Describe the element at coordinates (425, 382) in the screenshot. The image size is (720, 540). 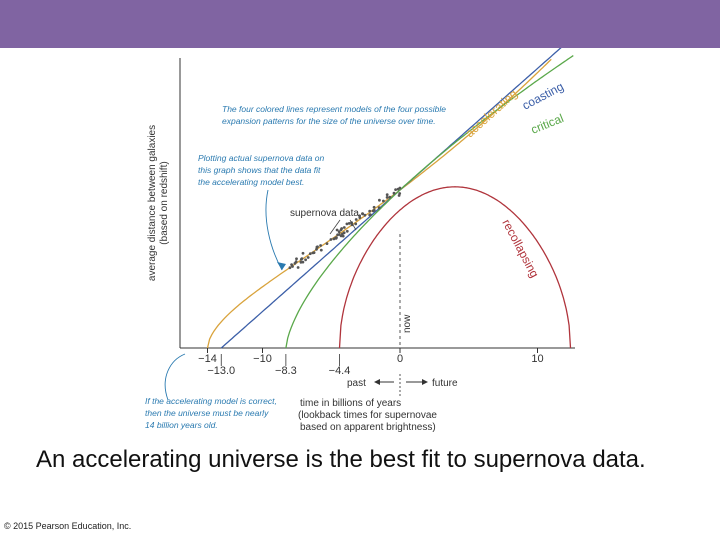
I see `future-arrowhead` at that location.